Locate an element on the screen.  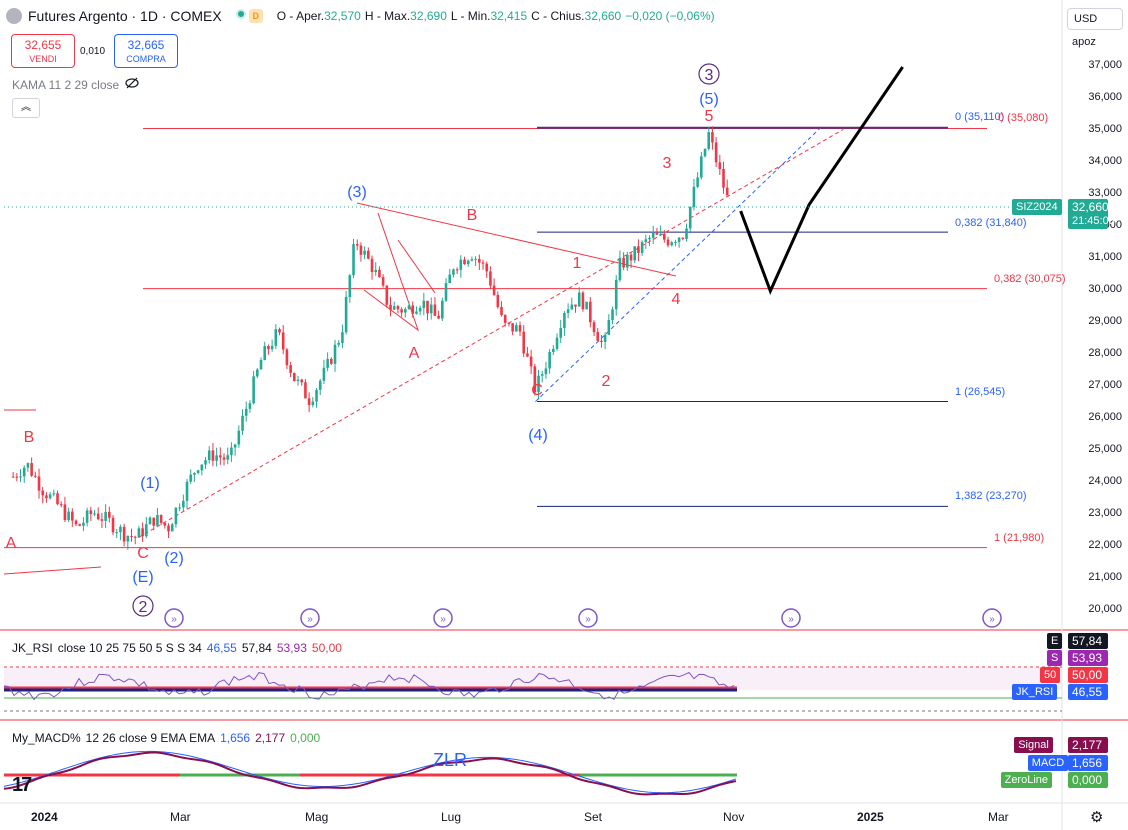
time-tick-label: Lug is located at coordinates (451, 817).